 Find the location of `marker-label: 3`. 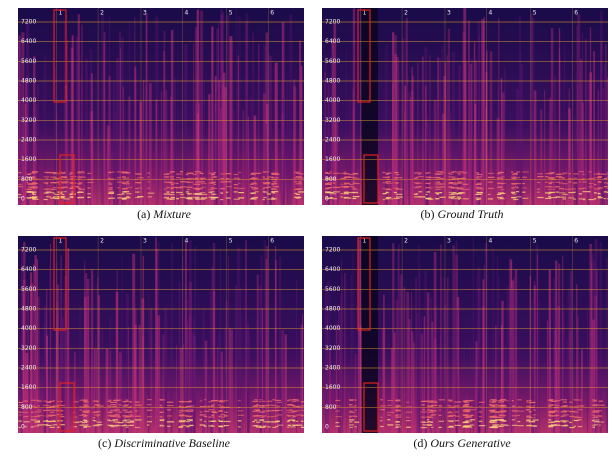

marker-label: 3 is located at coordinates (449, 13).